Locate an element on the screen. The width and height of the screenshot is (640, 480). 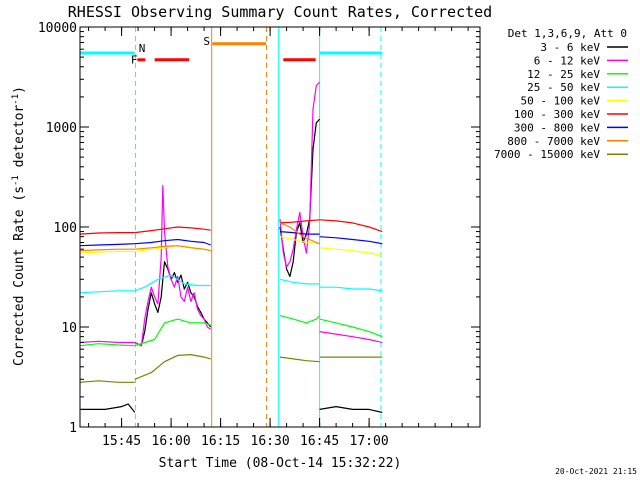
legend-label-1: 6 - 12 keV is located at coordinates (567, 60).